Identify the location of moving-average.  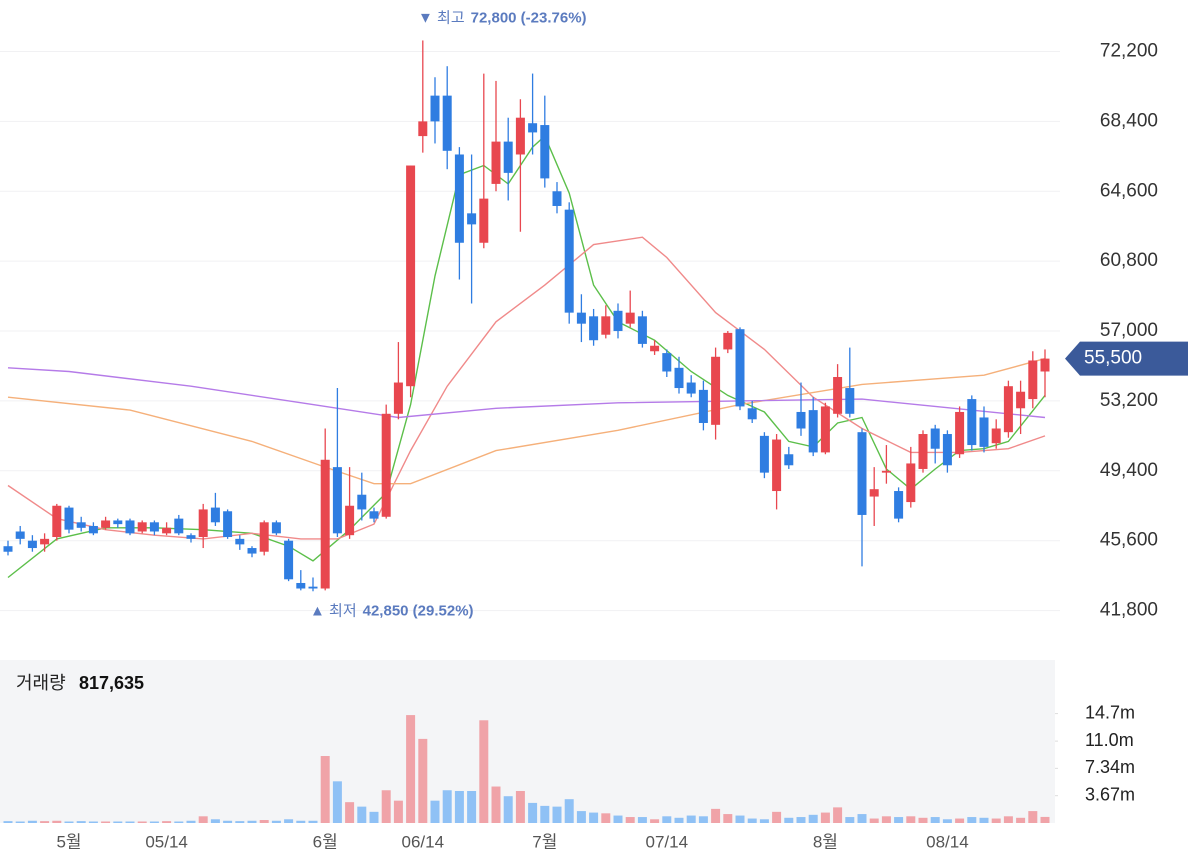
(526, 393).